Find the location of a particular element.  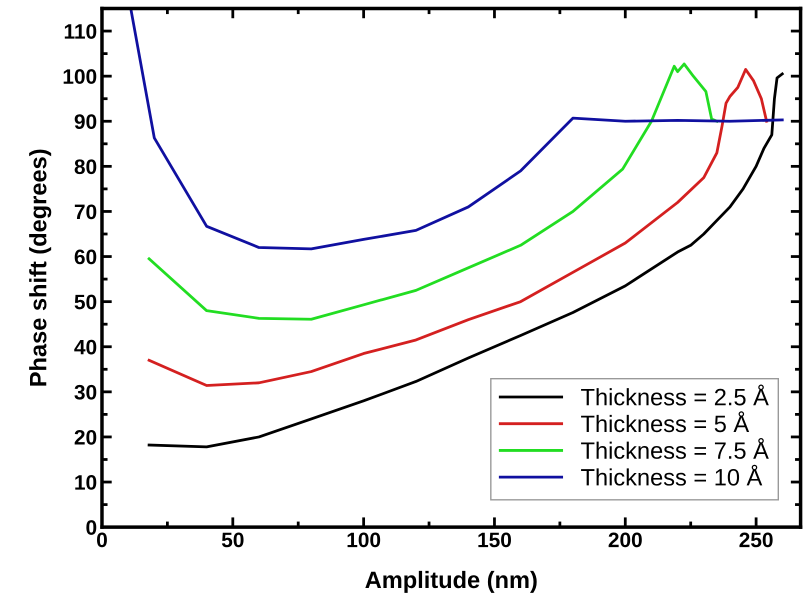

x-tick-label: 100 is located at coordinates (364, 540).